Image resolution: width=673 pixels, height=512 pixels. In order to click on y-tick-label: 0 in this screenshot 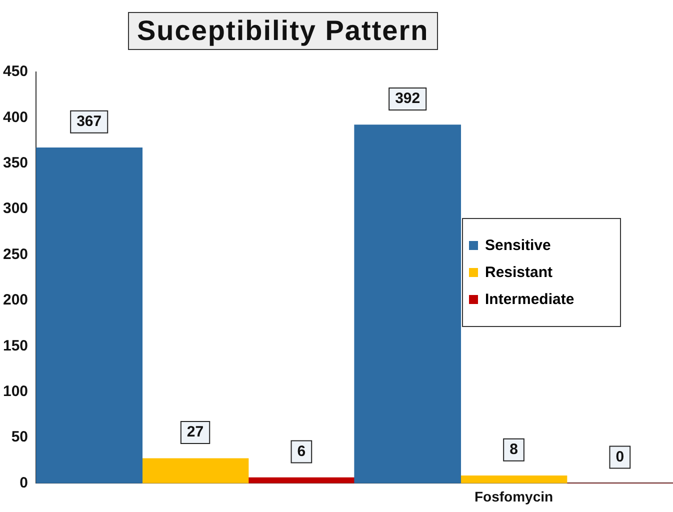, I will do `click(24, 483)`.